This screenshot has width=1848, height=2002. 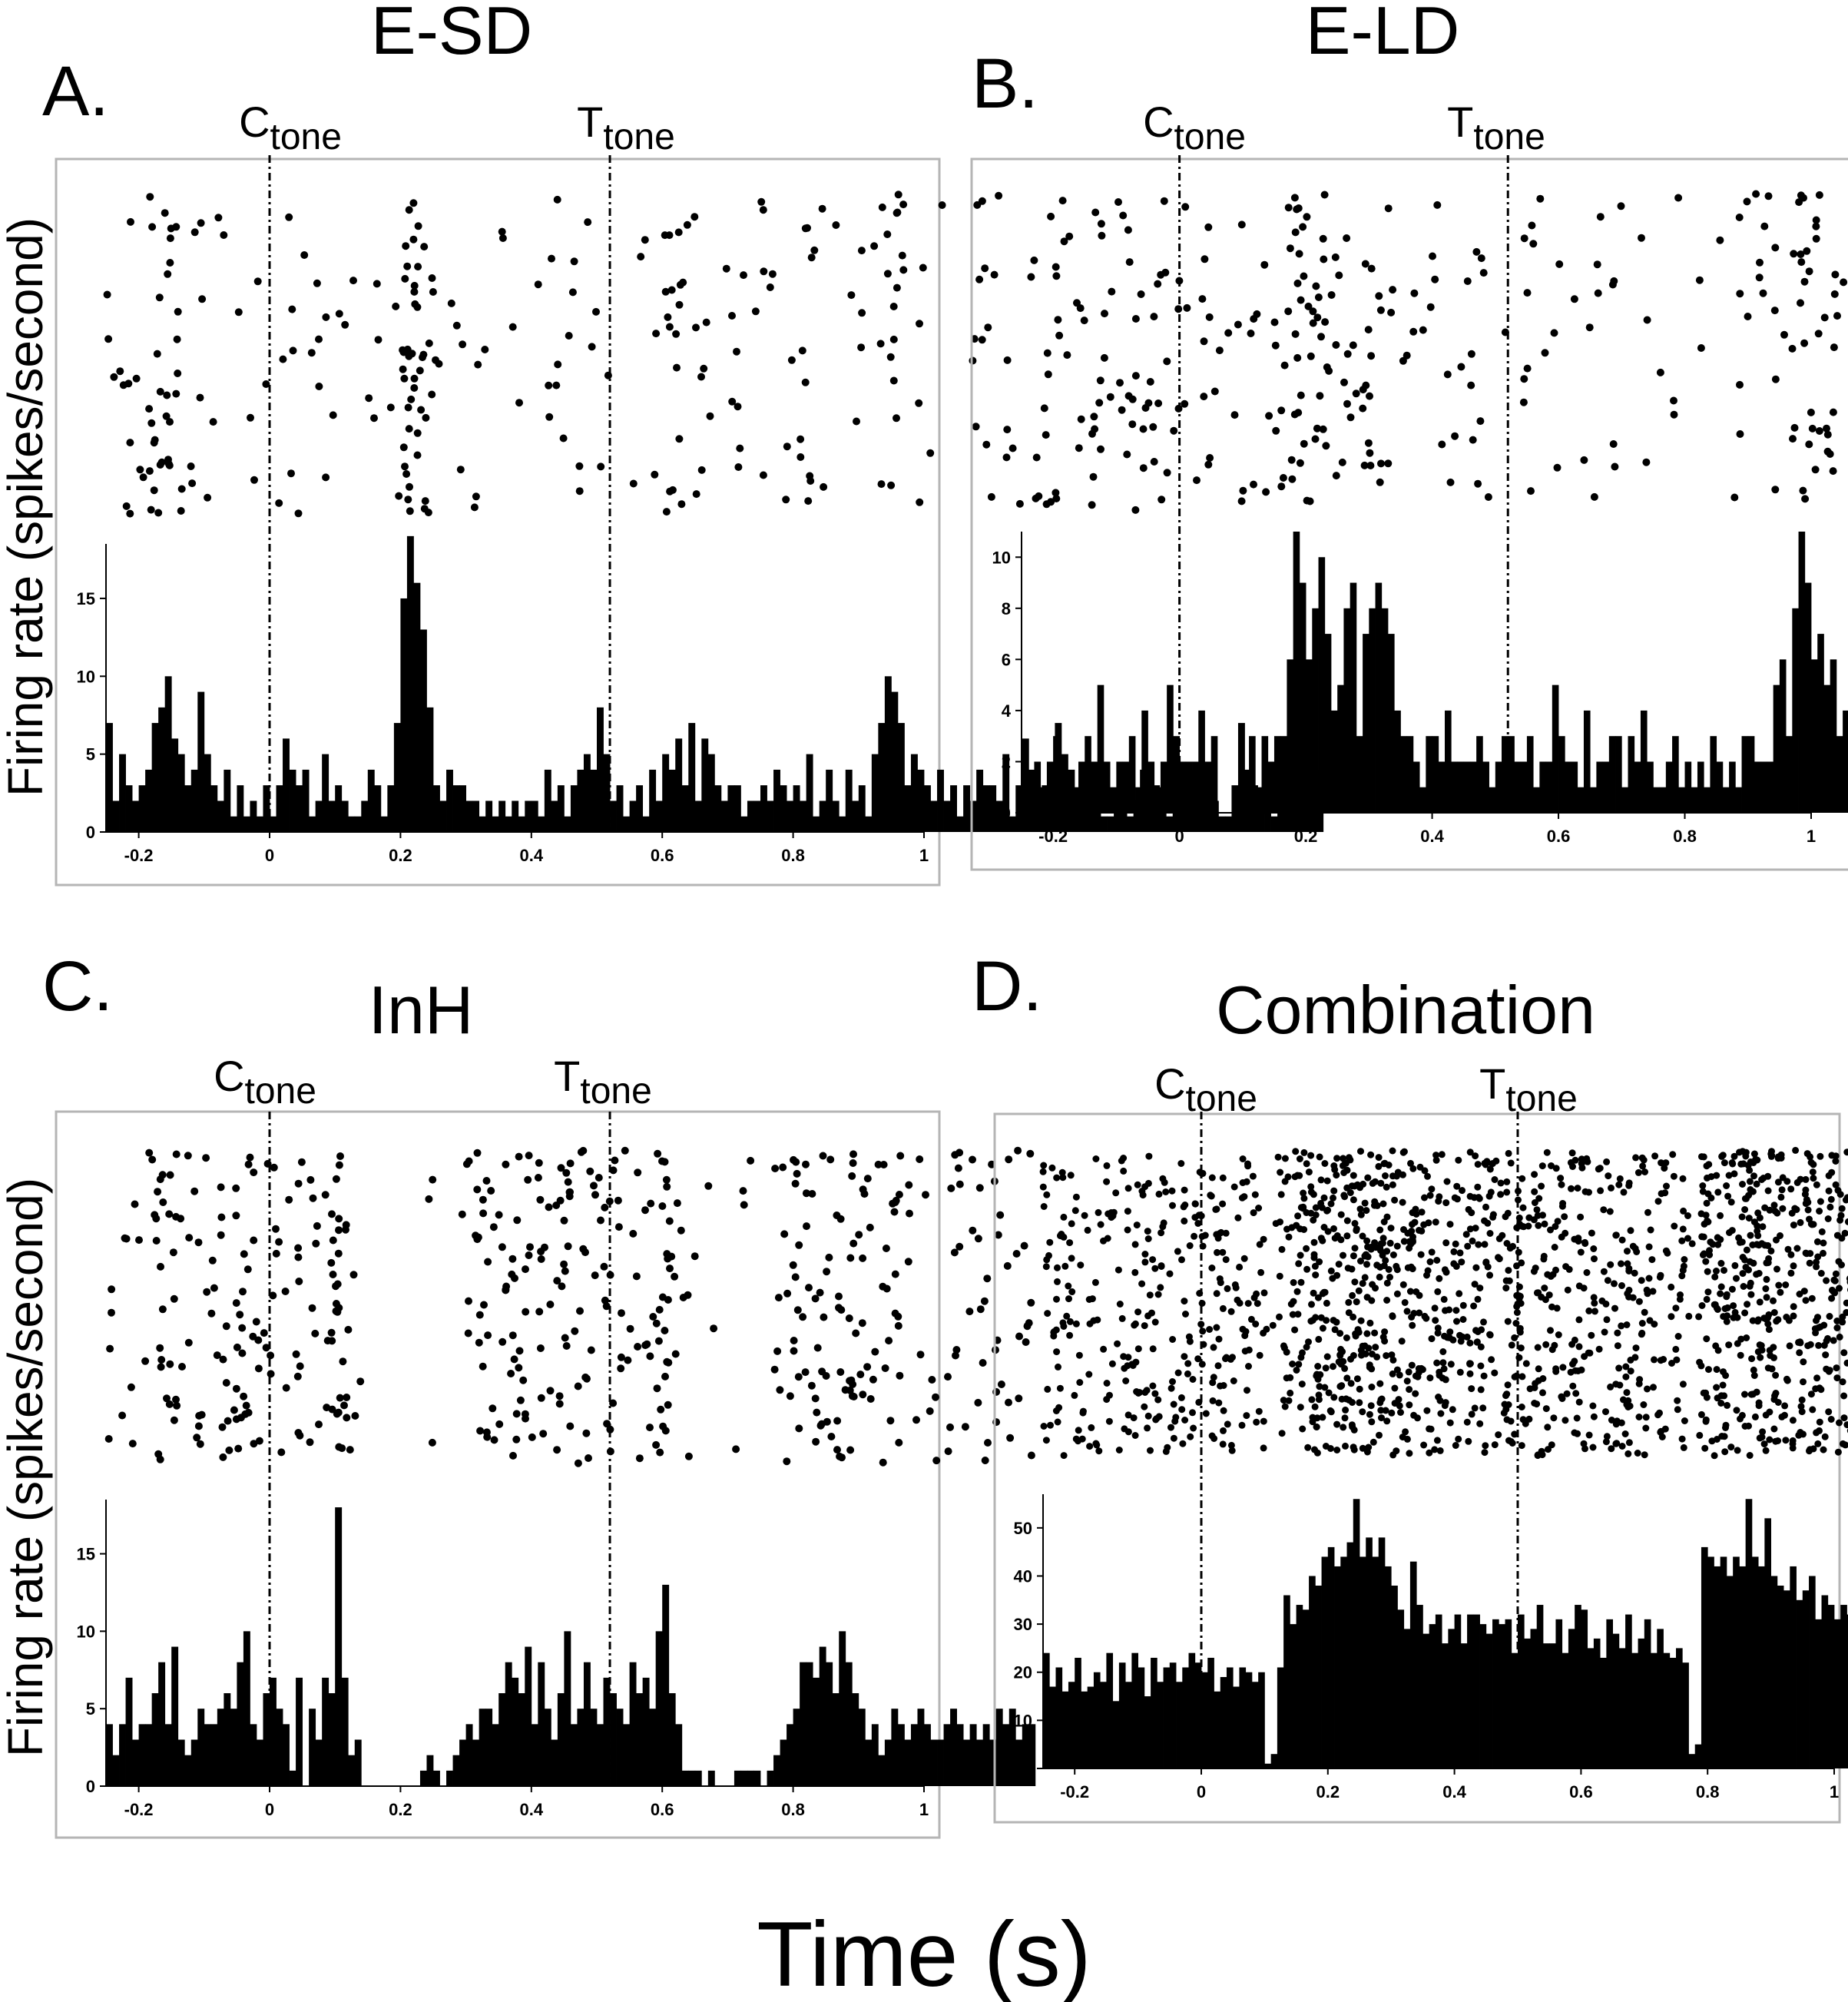 What do you see at coordinates (280, 1091) in the screenshot?
I see `panel-c-cue-c-sub: tone` at bounding box center [280, 1091].